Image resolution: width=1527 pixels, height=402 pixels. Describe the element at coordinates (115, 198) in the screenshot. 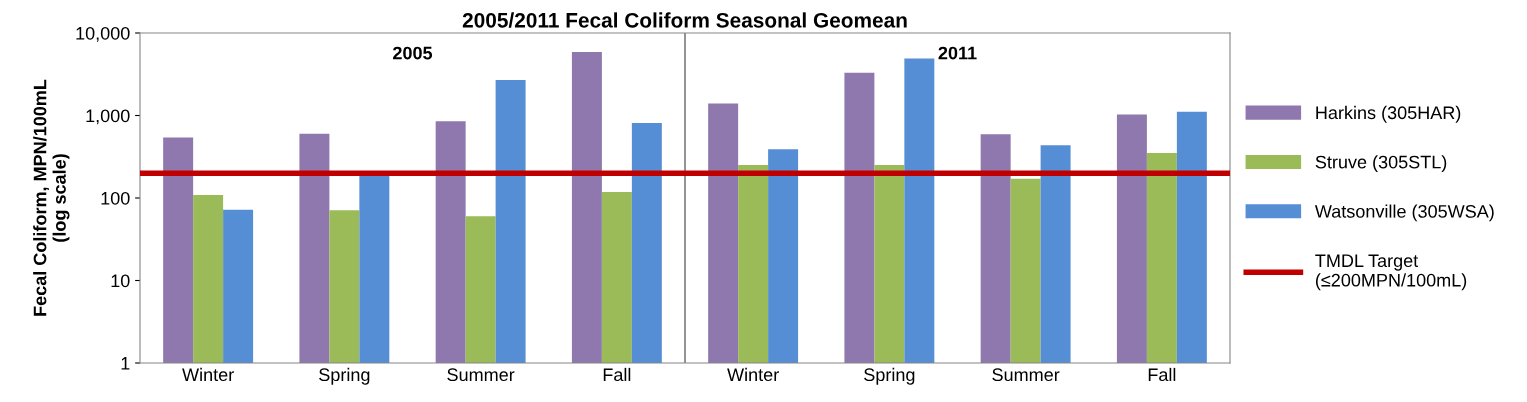

I see `y-tick-label: 100` at that location.